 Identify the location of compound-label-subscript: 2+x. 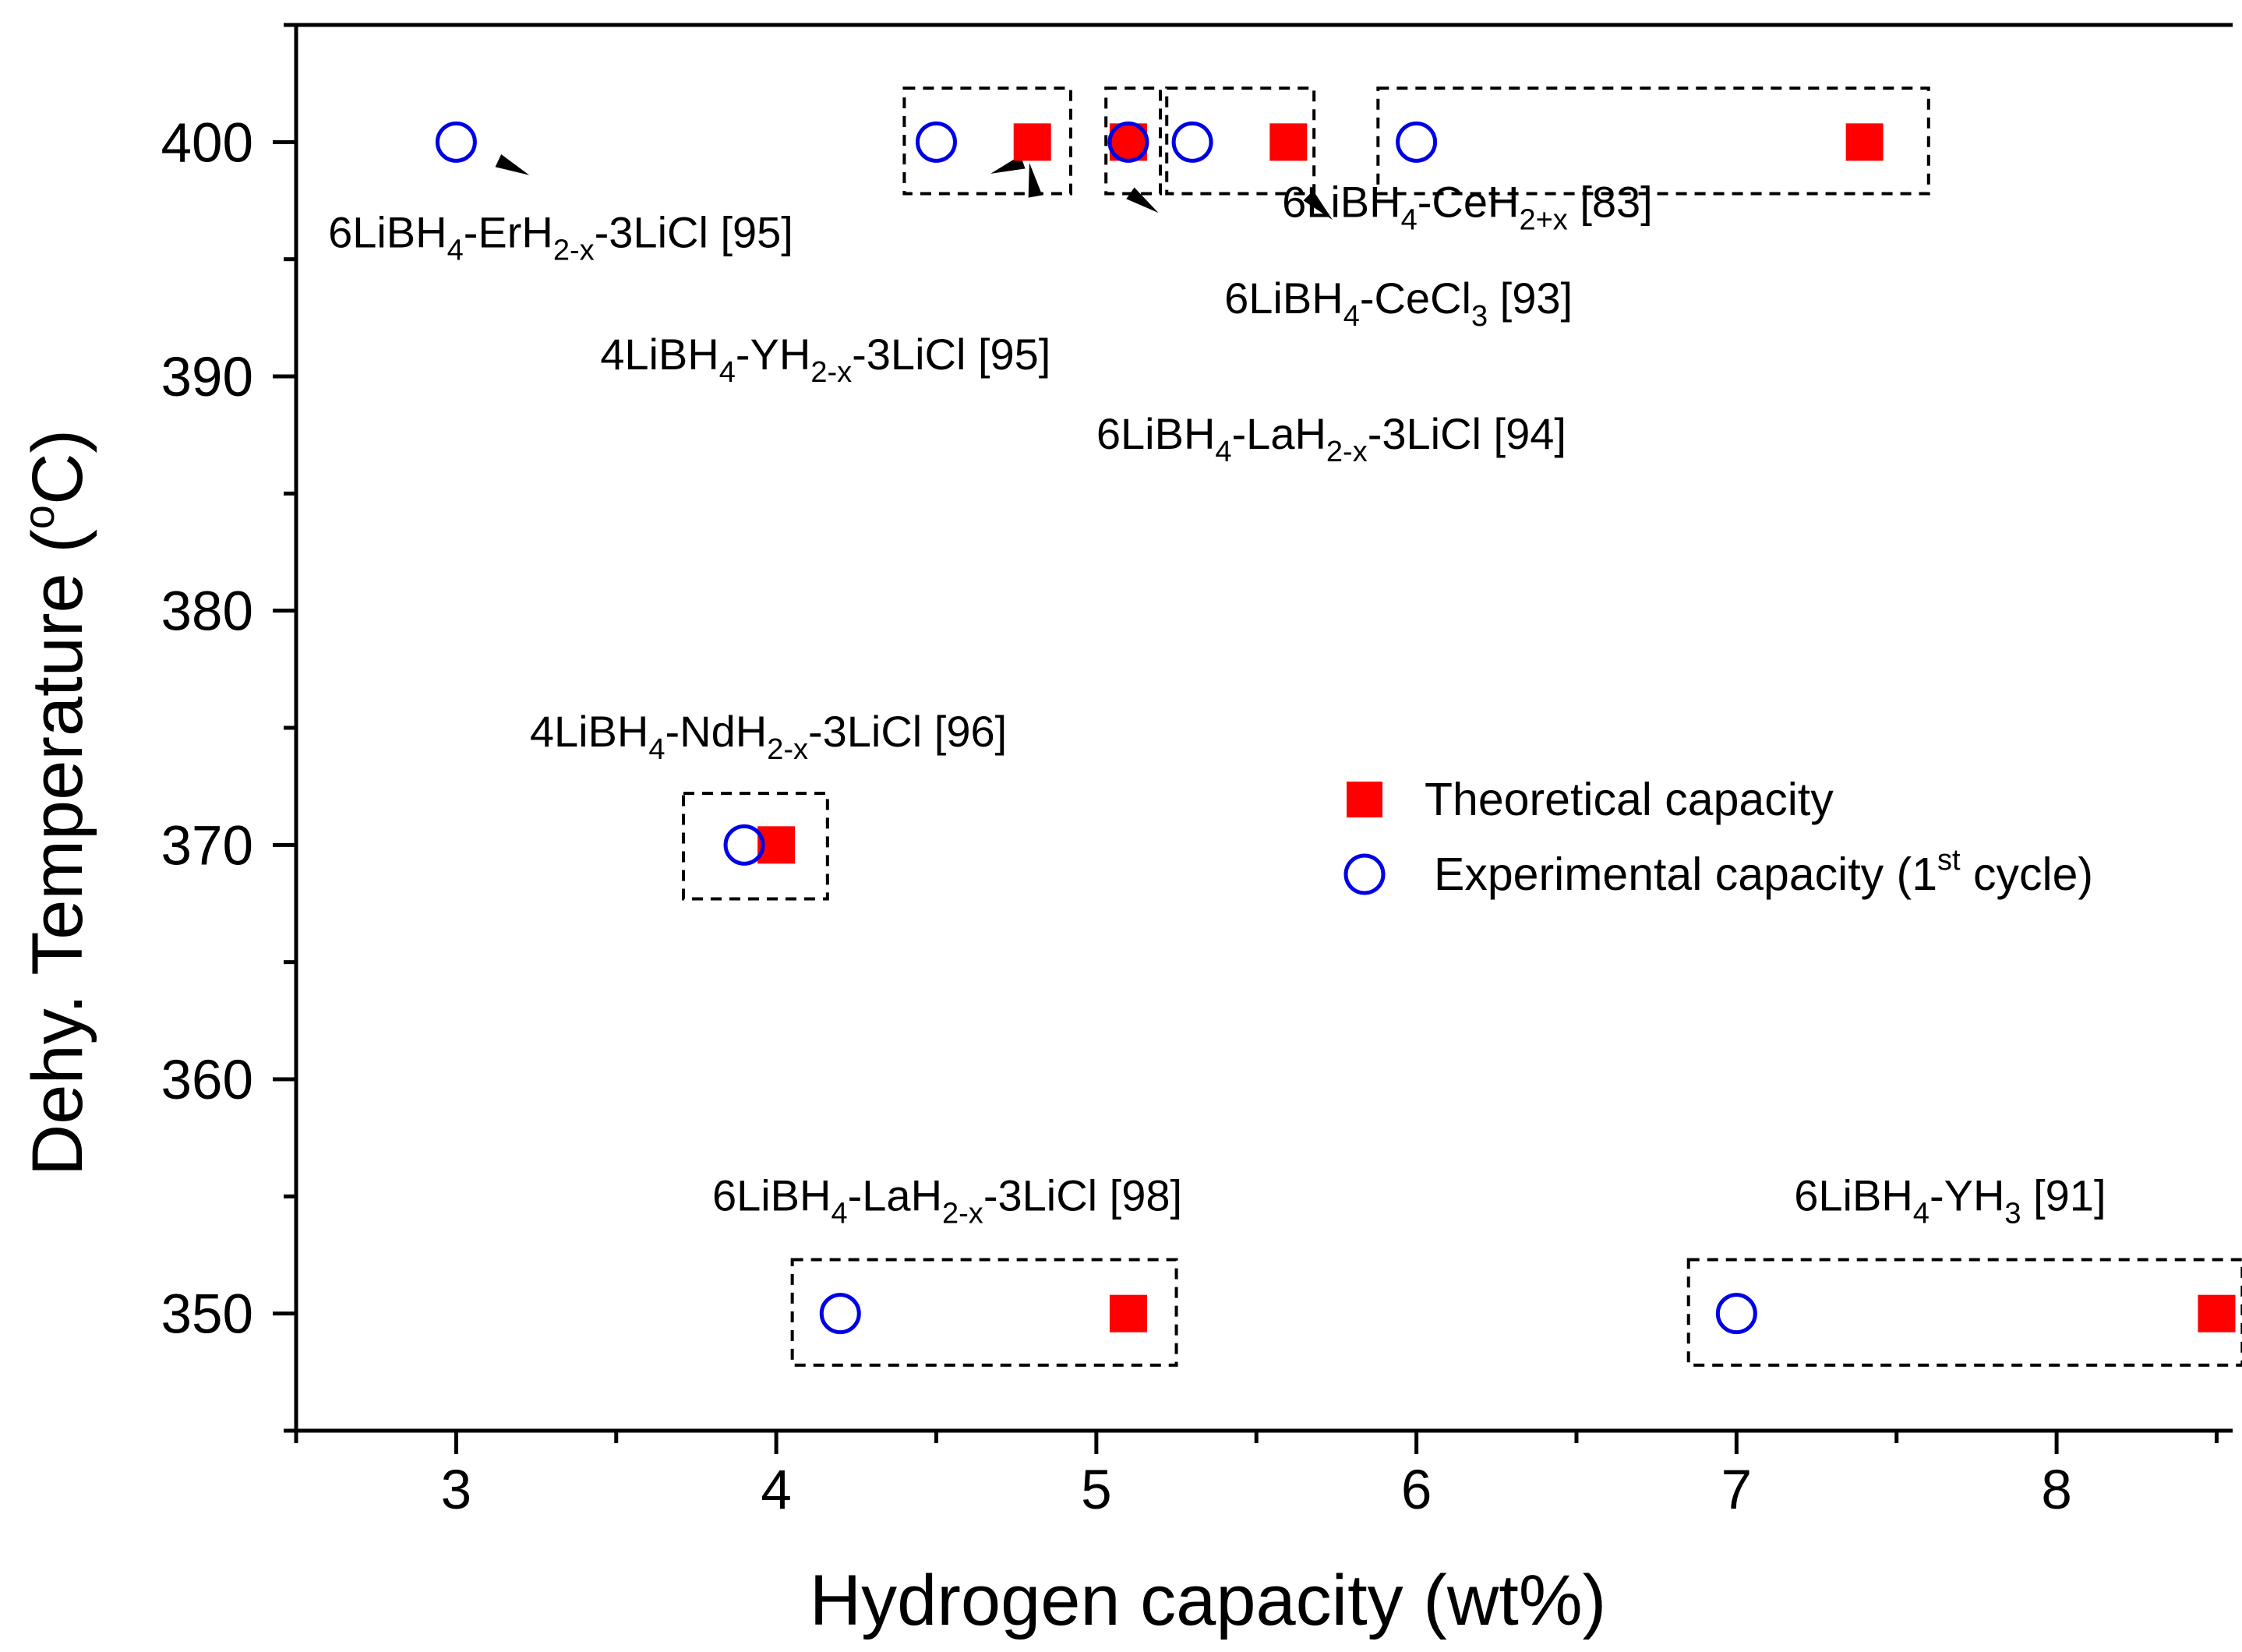
(1543, 221).